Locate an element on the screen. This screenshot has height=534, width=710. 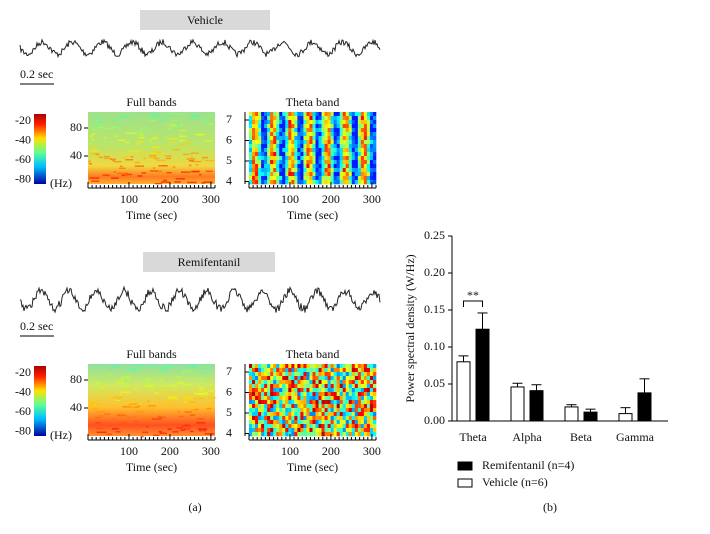
y-tick-label: 0.10 is located at coordinates (434, 346).